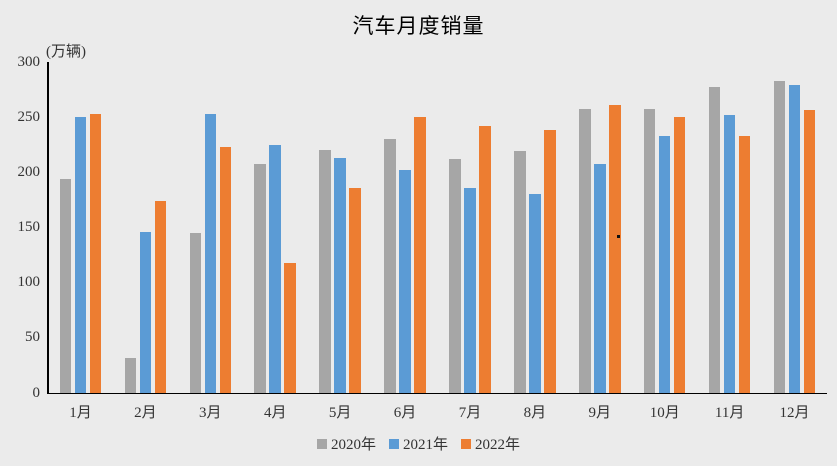  What do you see at coordinates (210, 413) in the screenshot?
I see `x-axis-label: 3月` at bounding box center [210, 413].